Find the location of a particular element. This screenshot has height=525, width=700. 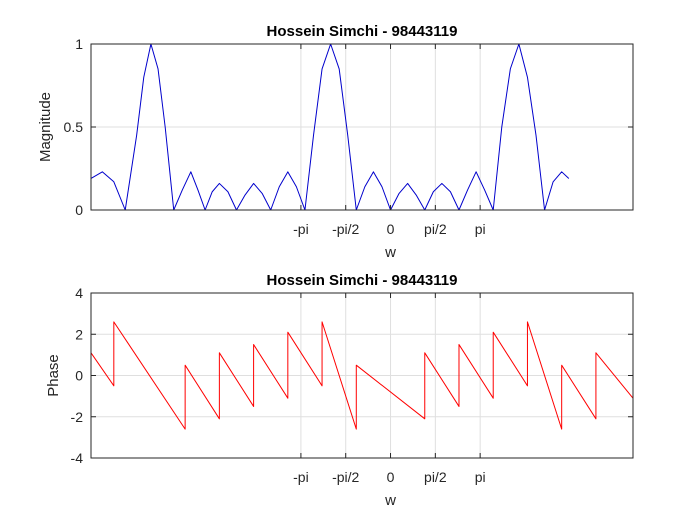

phase-x-tick-label: -pi/2 is located at coordinates (345, 477).